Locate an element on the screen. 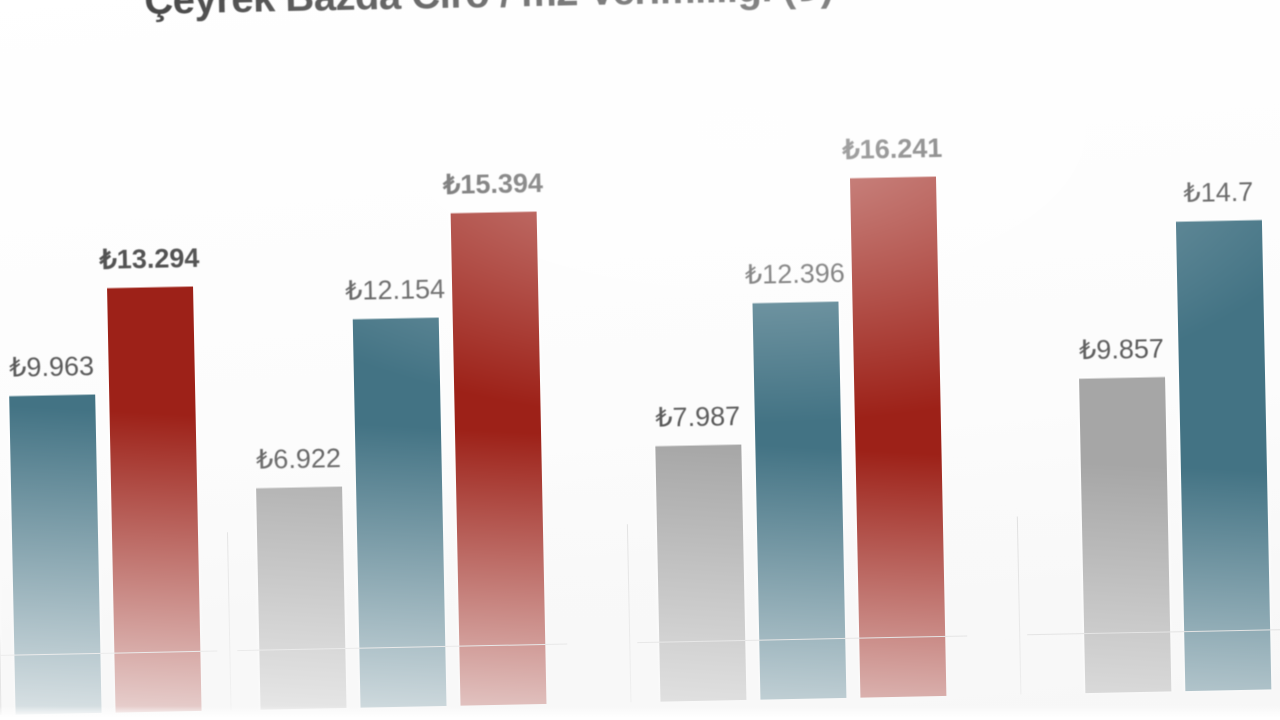 This screenshot has width=1280, height=720. bar-value-label: ₺16.241 is located at coordinates (892, 148).